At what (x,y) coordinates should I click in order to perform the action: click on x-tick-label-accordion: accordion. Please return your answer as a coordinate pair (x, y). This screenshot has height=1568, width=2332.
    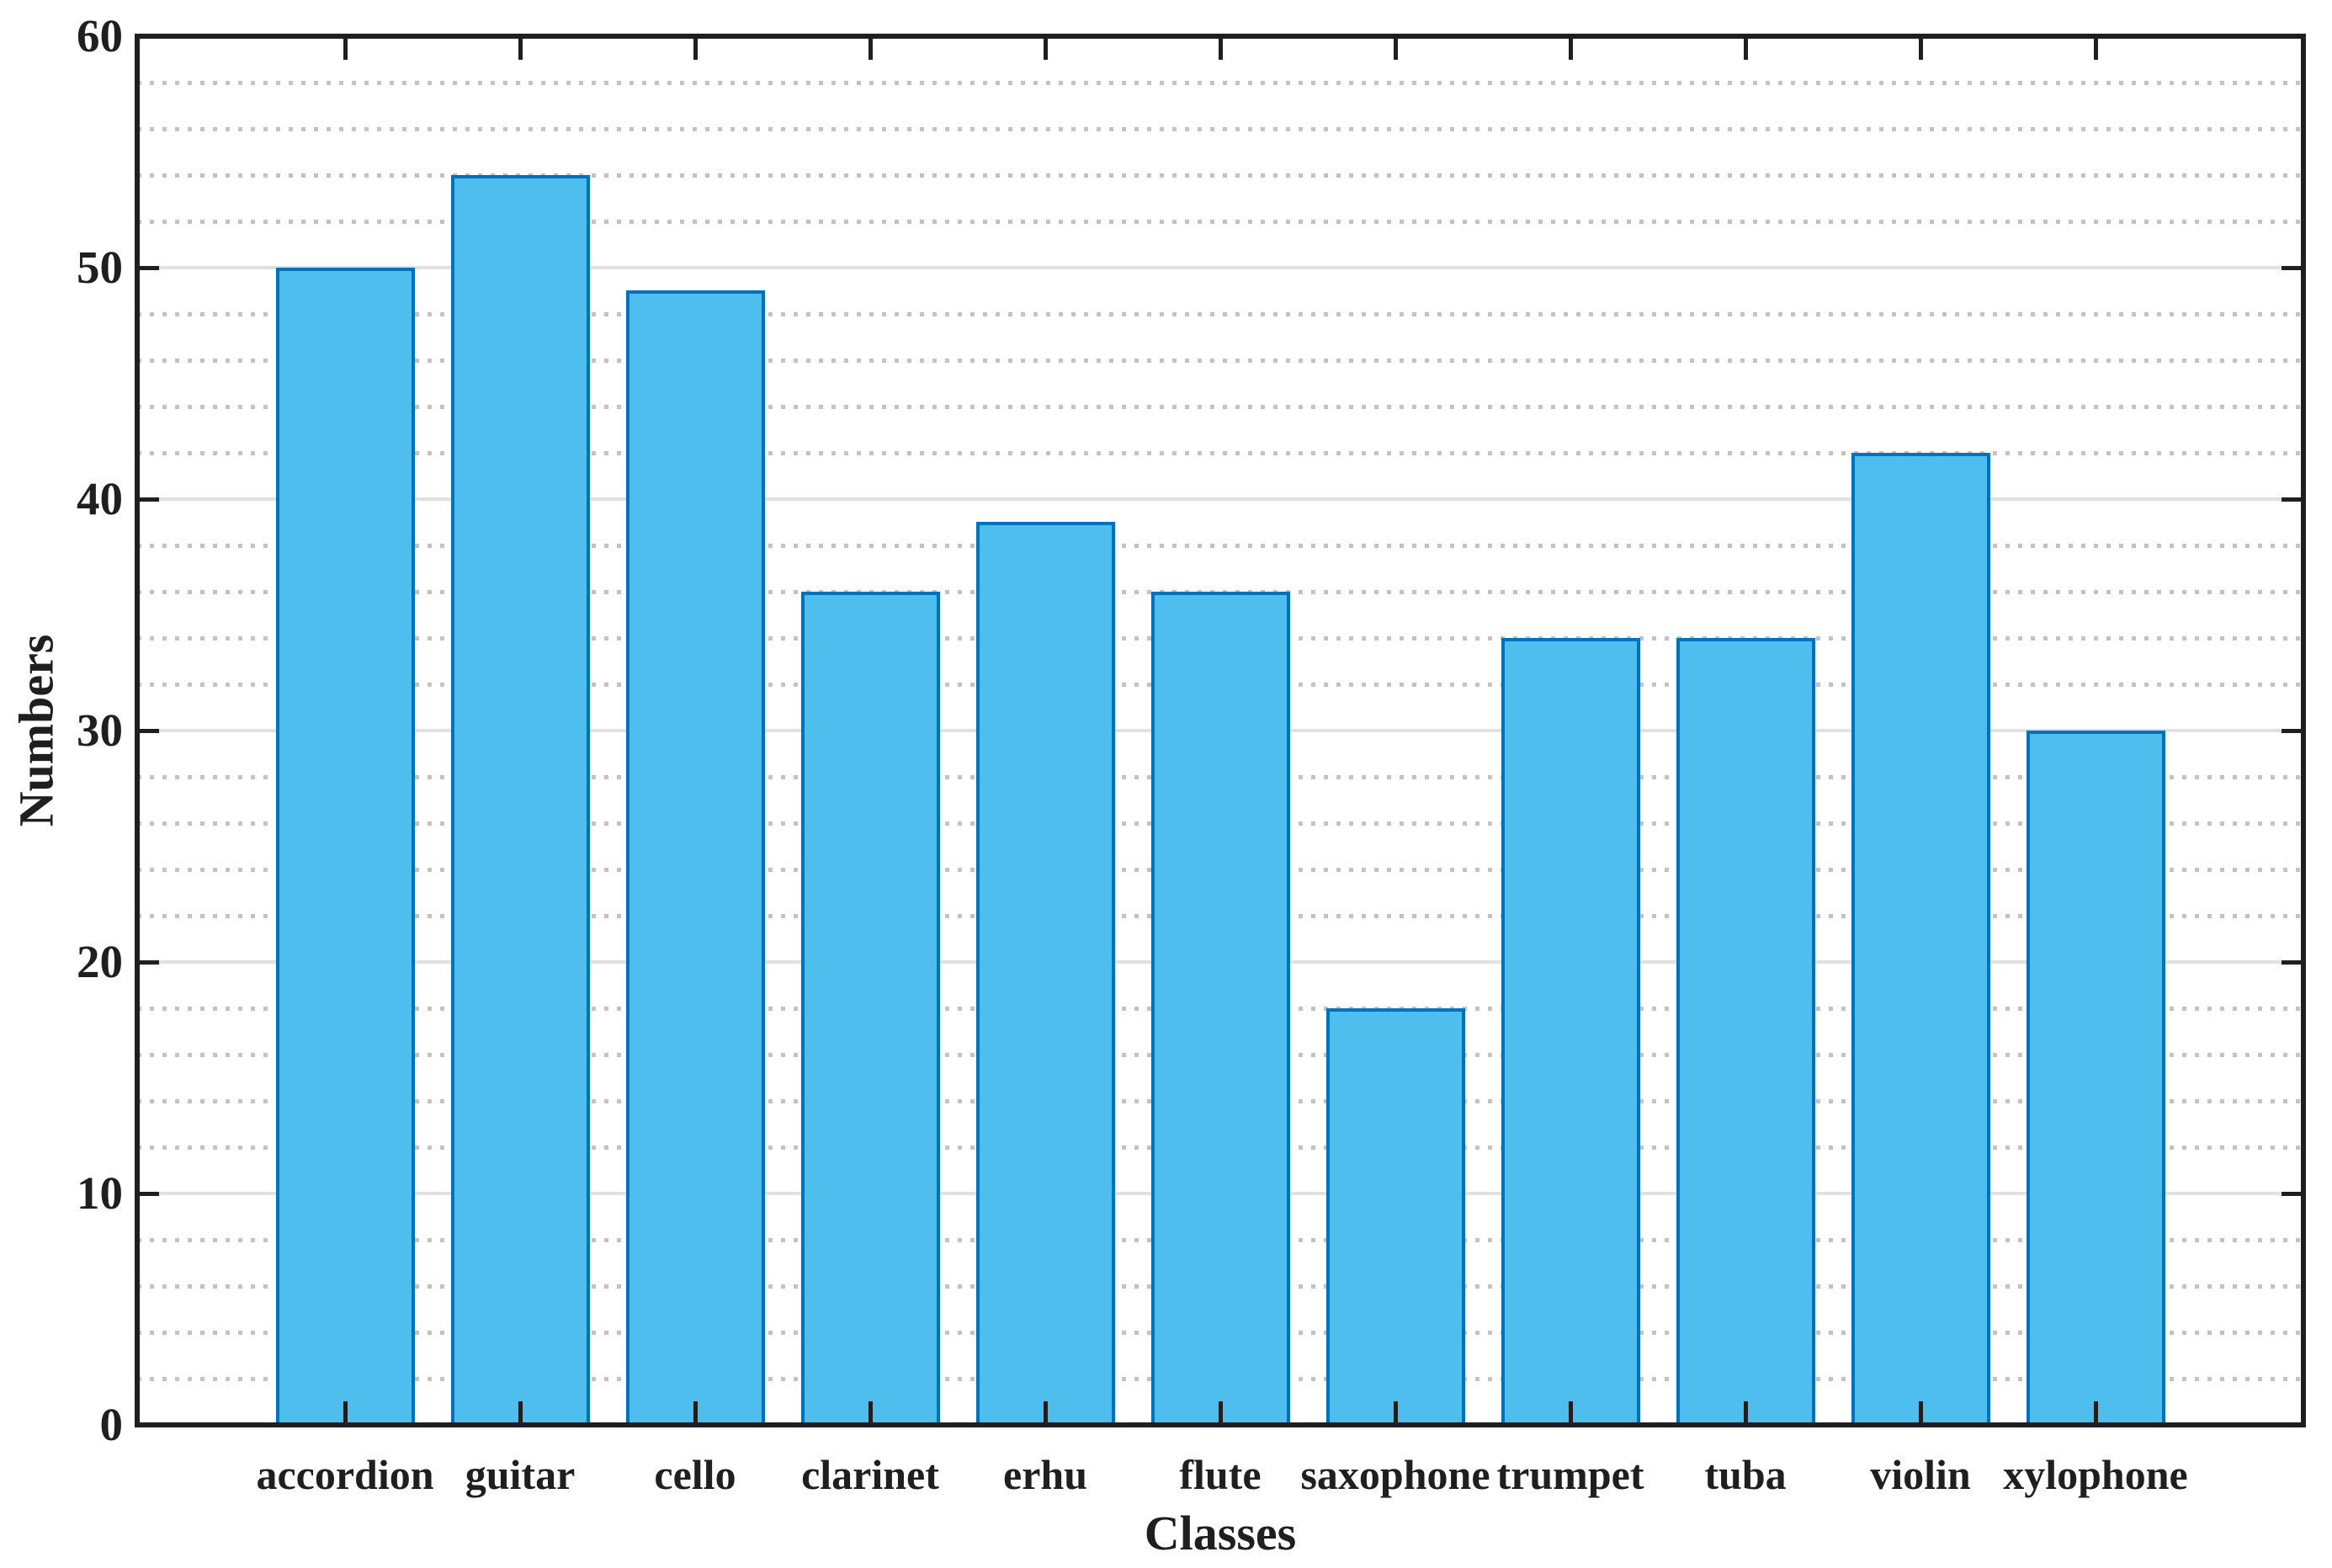
    Looking at the image, I should click on (345, 1474).